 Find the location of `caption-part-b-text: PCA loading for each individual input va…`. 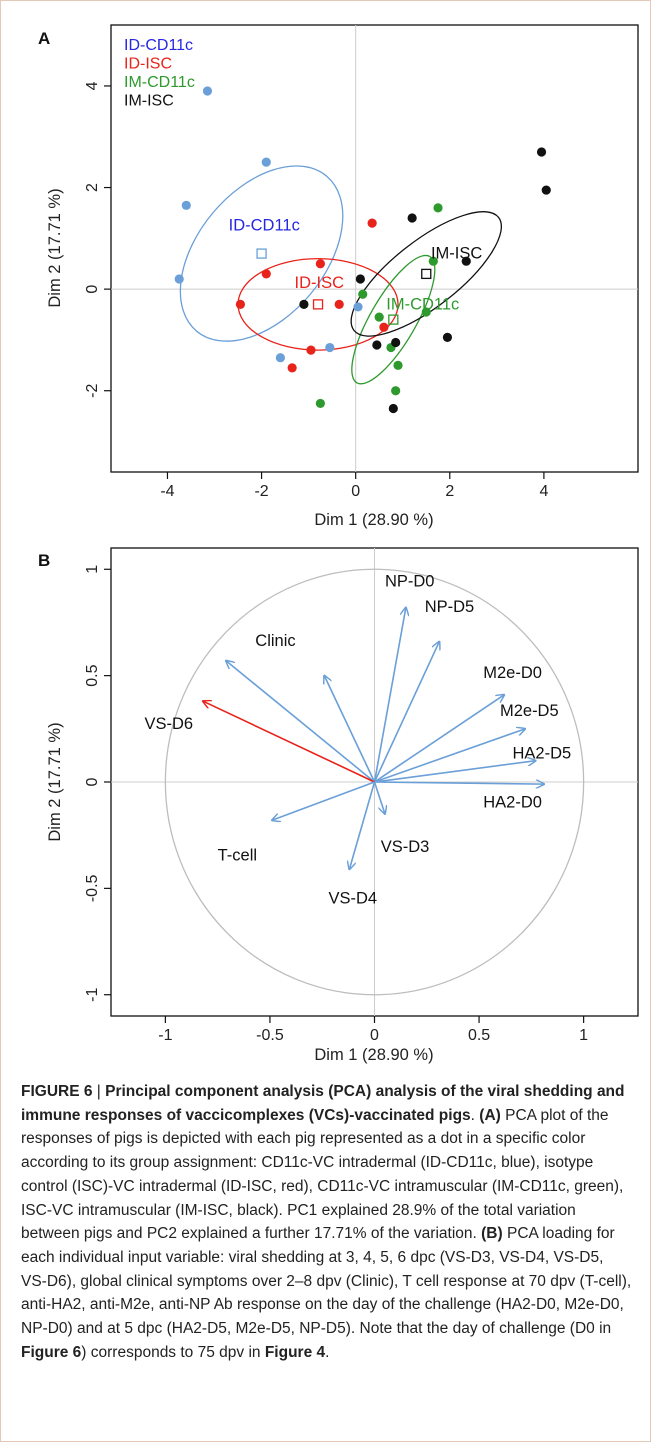

caption-part-b-text: PCA loading for each individual input va… is located at coordinates (326, 1281).